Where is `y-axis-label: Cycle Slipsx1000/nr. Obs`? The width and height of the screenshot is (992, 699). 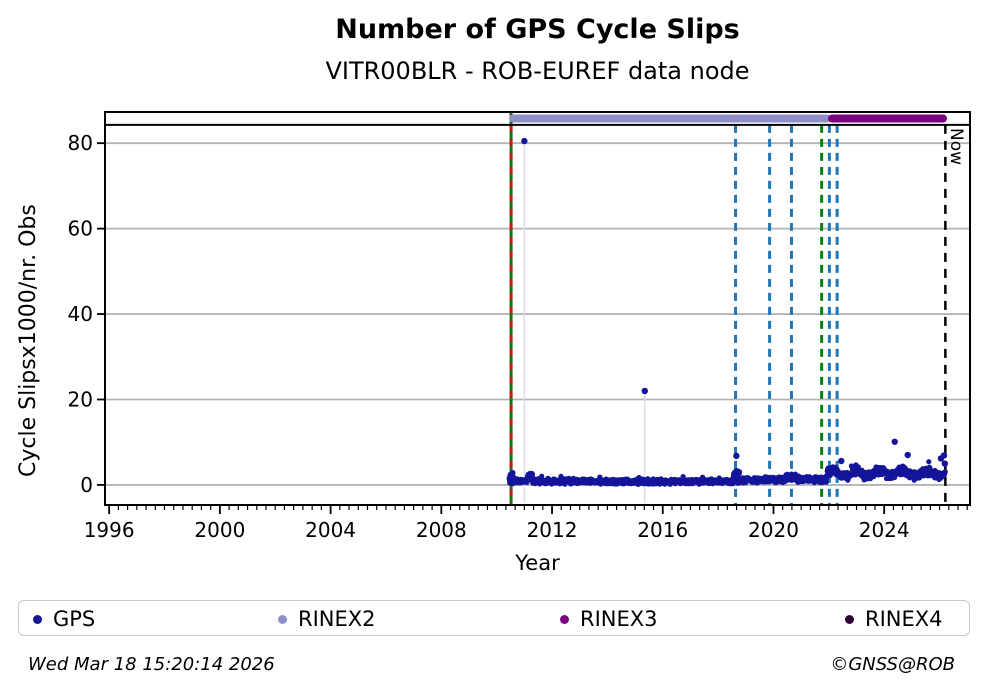 y-axis-label: Cycle Slipsx1000/nr. Obs is located at coordinates (28, 340).